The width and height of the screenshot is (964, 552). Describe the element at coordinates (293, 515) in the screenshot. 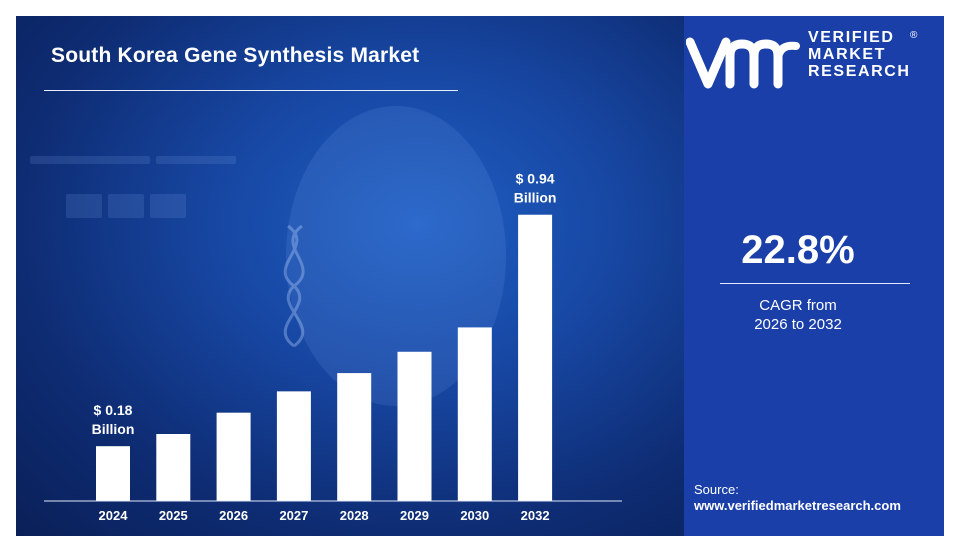

I see `x-tick-label-2027: 2027` at that location.